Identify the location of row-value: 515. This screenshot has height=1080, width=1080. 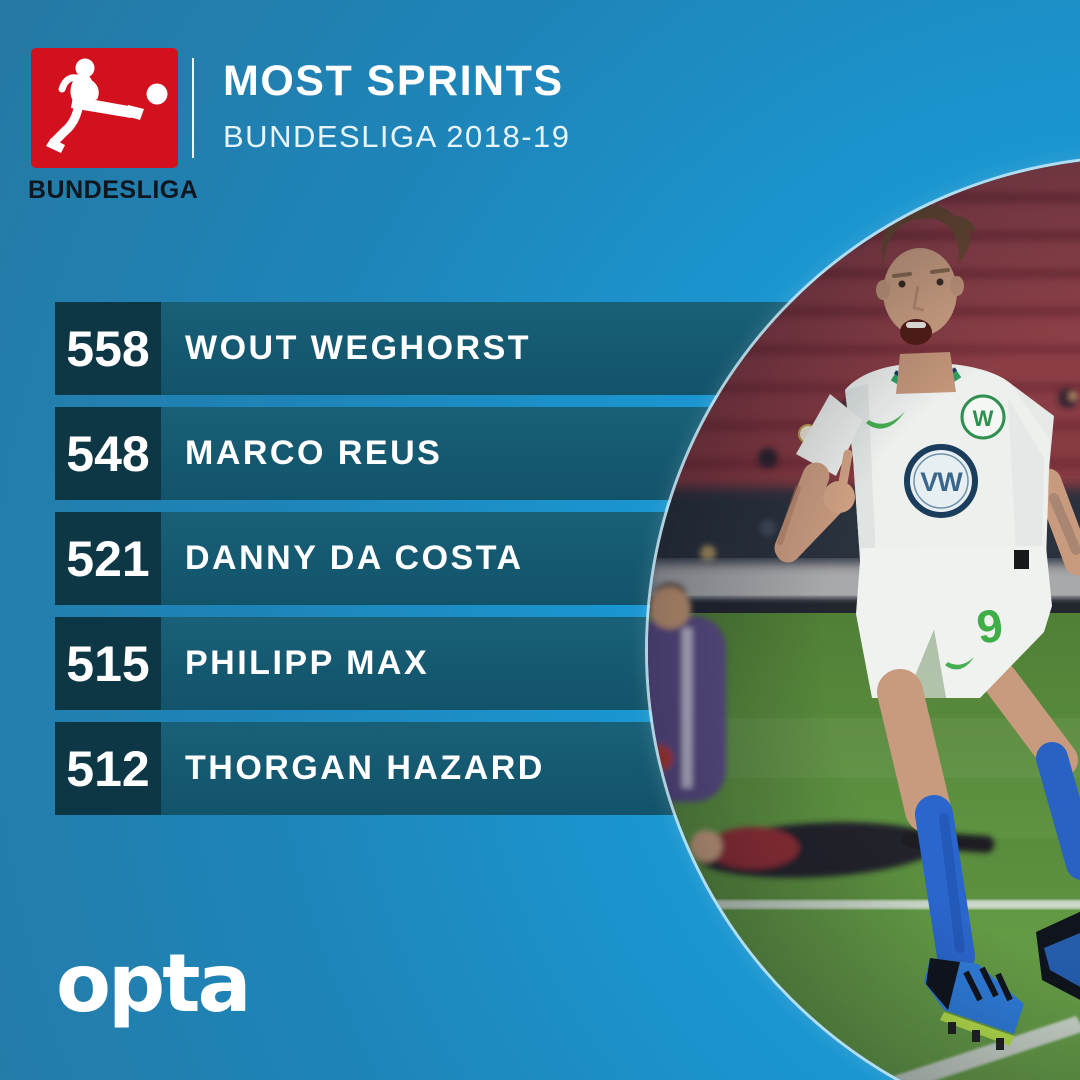
(108, 663).